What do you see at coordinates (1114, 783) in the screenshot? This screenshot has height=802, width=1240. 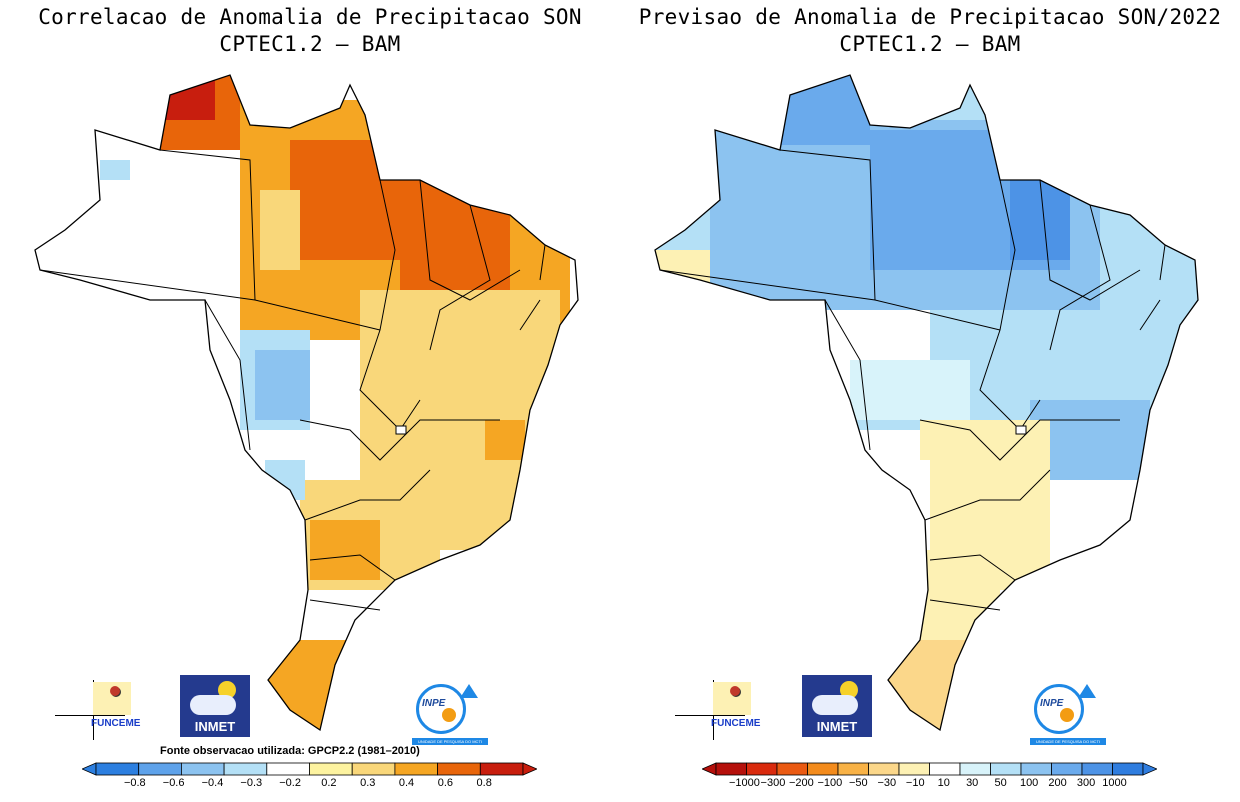 I see `forecast-colorbar-tick-label: 1000` at bounding box center [1114, 783].